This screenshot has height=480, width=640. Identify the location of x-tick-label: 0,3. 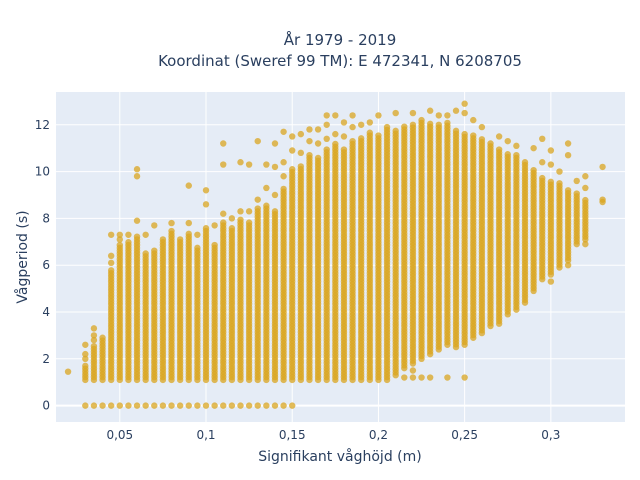
(550, 435).